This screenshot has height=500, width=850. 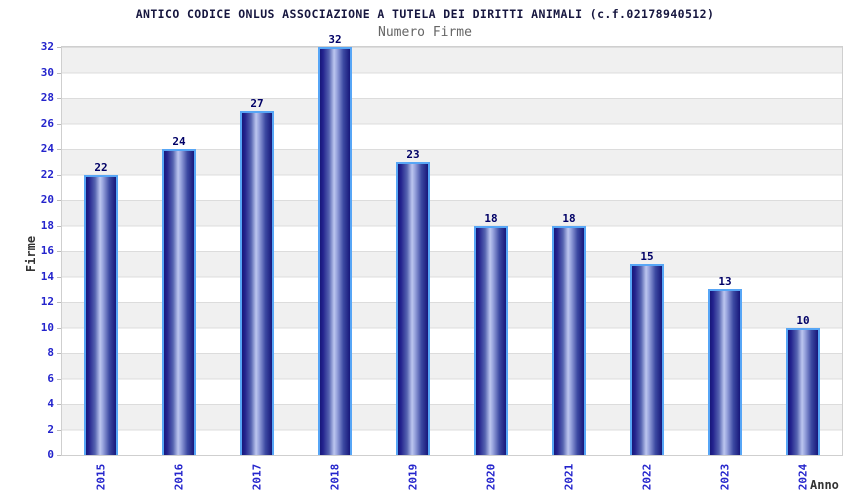 I want to click on bar-2024: 10, so click(x=803, y=384).